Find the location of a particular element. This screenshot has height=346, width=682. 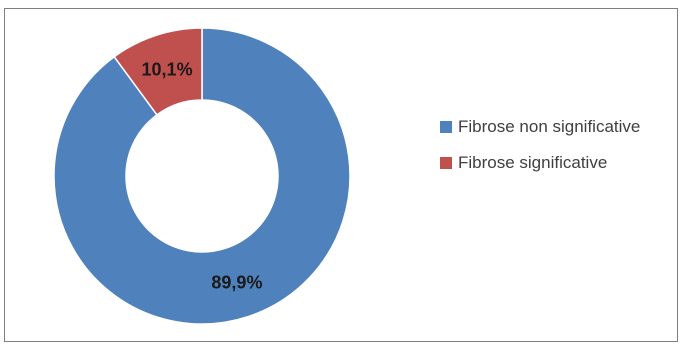

legend-swatch-blue is located at coordinates (446, 127).